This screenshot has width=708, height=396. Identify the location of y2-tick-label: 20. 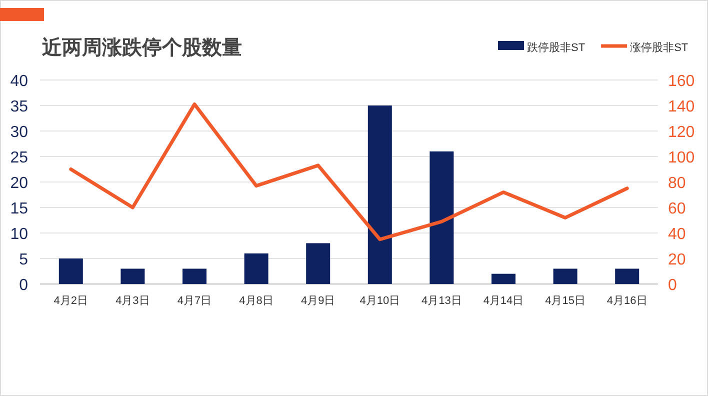
(677, 260).